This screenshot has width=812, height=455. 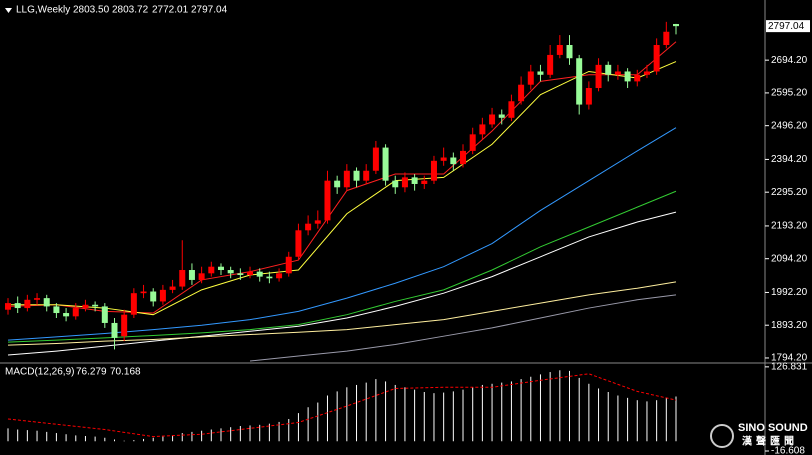 What do you see at coordinates (789, 125) in the screenshot?
I see `y-tick-label: 2496.20` at bounding box center [789, 125].